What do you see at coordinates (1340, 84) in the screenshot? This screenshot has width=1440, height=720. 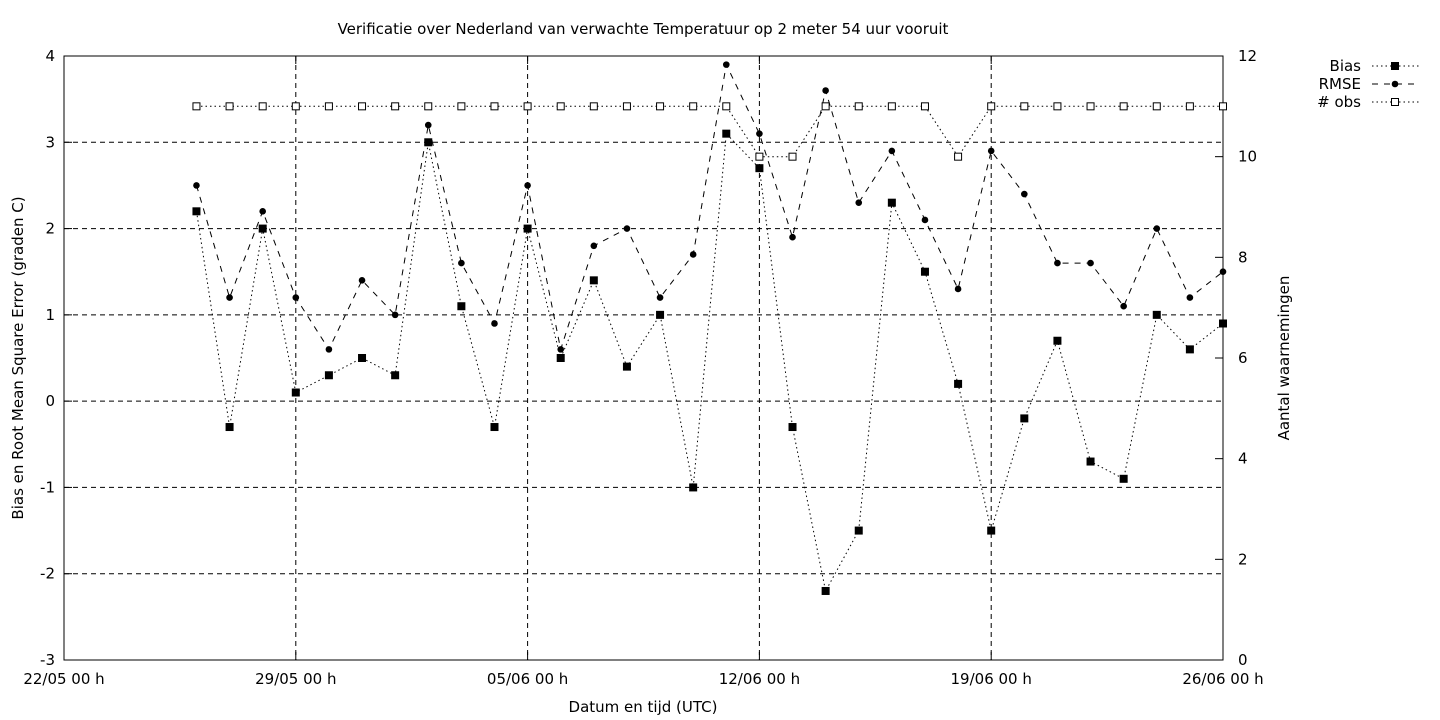 I see `legend-label-rmse: RMSE` at bounding box center [1340, 84].